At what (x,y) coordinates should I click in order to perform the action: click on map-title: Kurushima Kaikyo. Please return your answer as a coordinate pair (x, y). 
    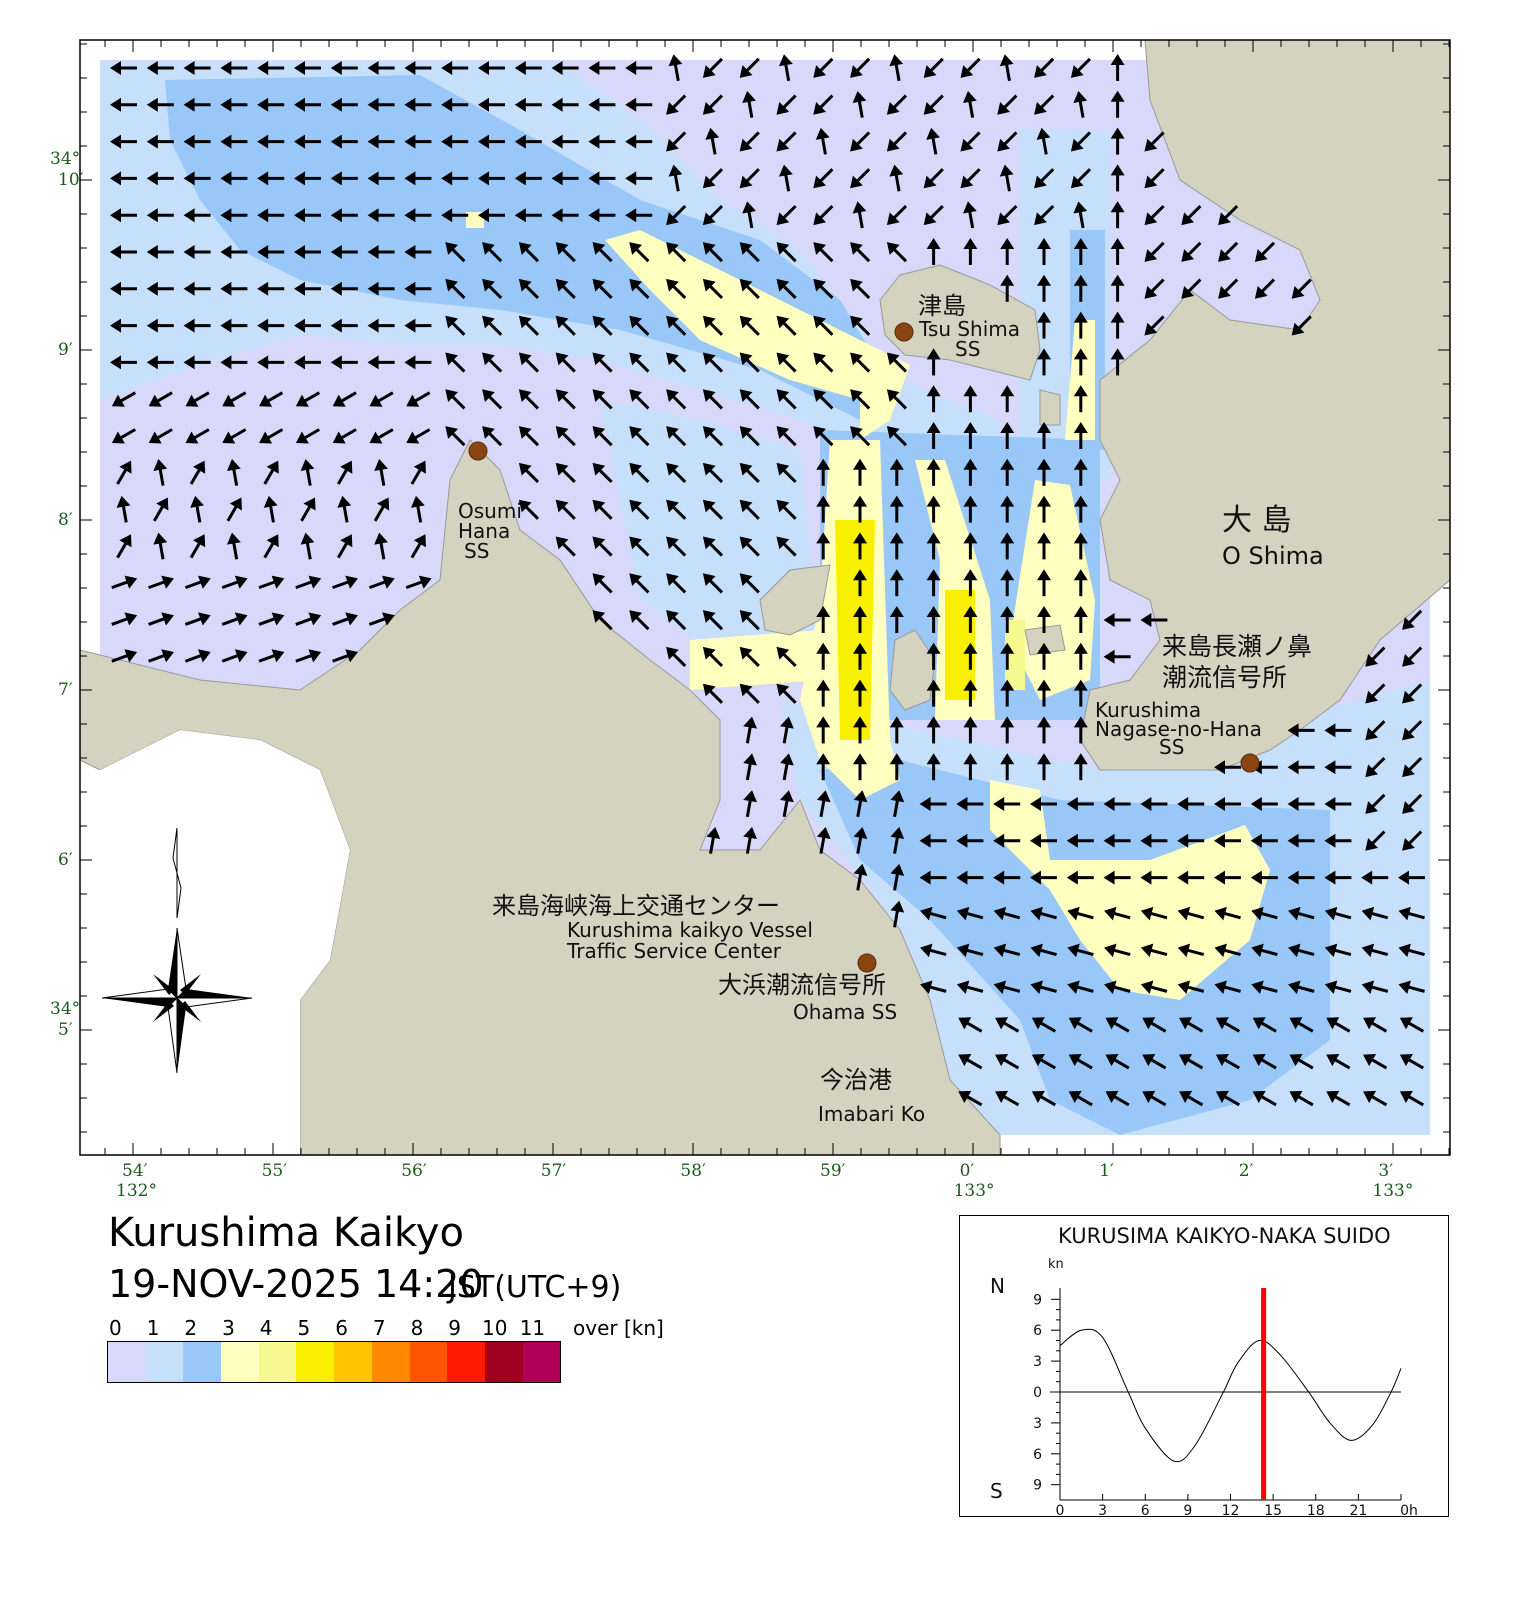
    Looking at the image, I should click on (286, 1233).